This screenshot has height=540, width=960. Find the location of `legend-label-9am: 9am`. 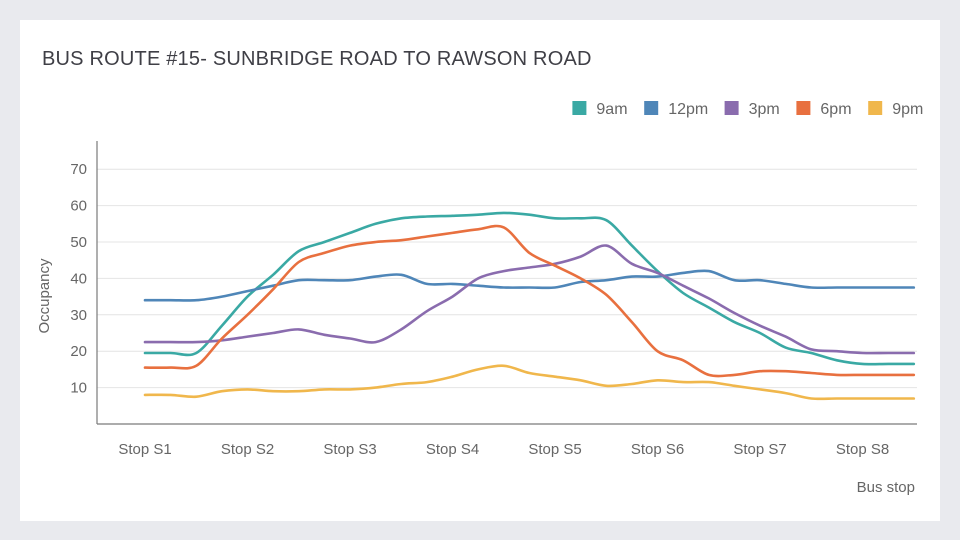

legend-label-9am: 9am is located at coordinates (611, 109).